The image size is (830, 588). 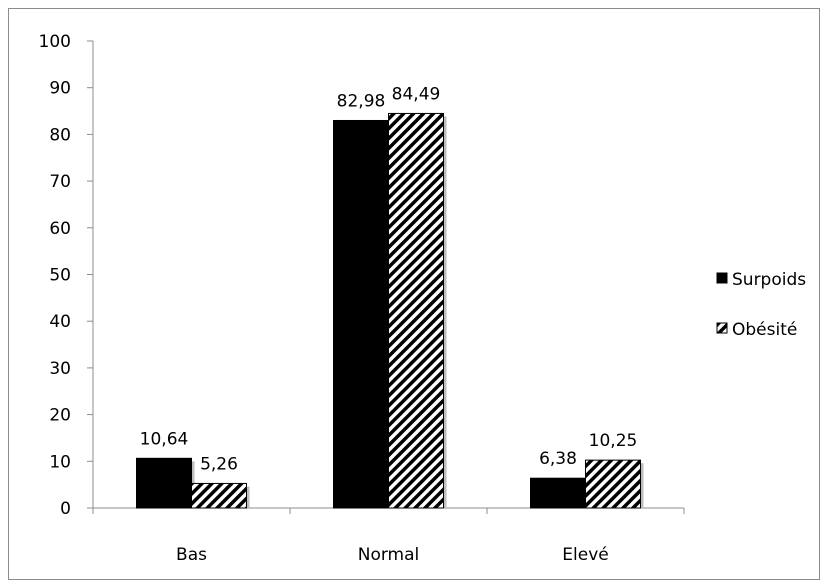 I want to click on data-label: 5,26, so click(x=219, y=464).